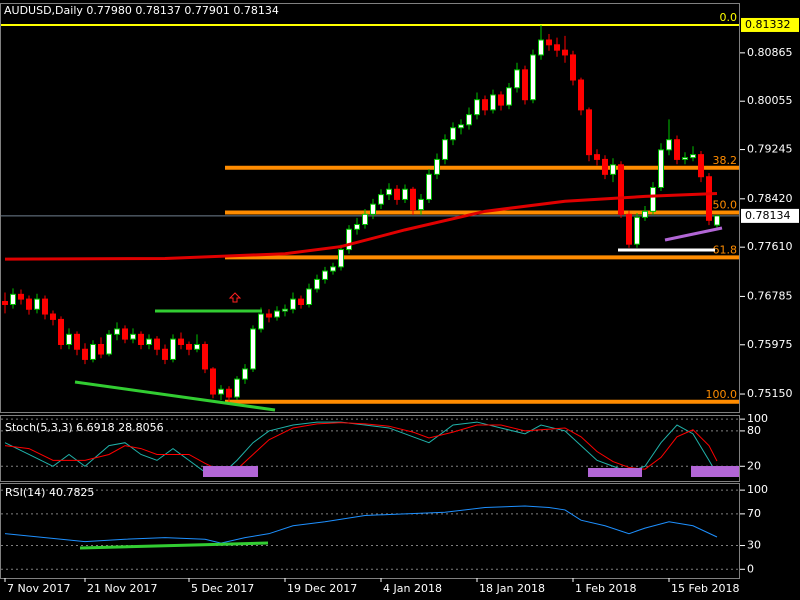 The height and width of the screenshot is (600, 800). Describe the element at coordinates (770, 149) in the screenshot. I see `y-tick-label: 0.79245` at that location.